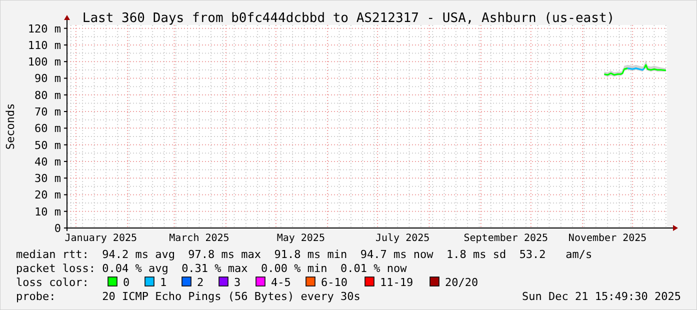 This screenshot has height=310, width=697. I want to click on legend-label: 0, so click(126, 282).